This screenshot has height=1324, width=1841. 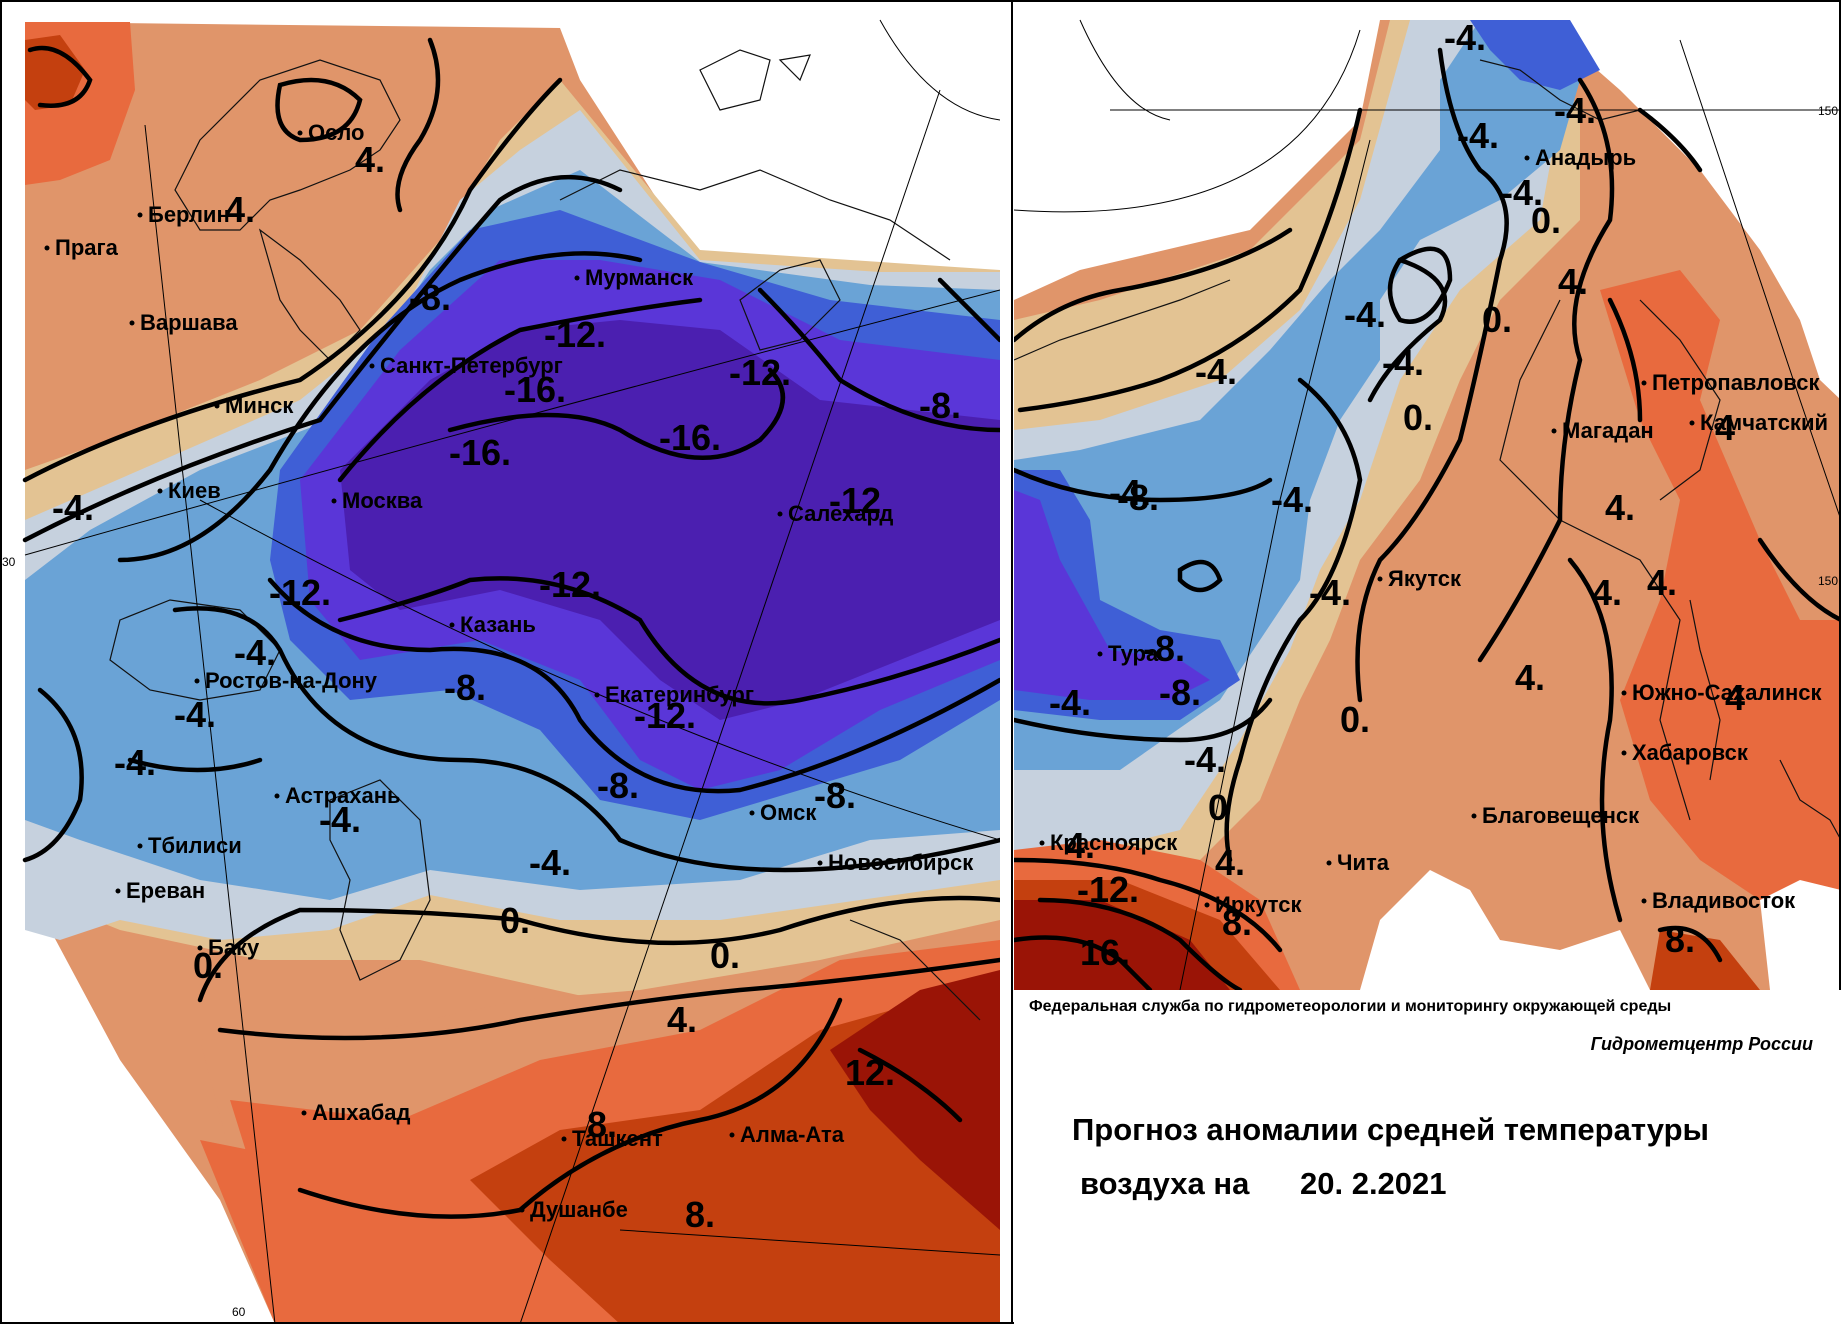 What do you see at coordinates (498, 624) in the screenshot?
I see `city-label: Казань` at bounding box center [498, 624].